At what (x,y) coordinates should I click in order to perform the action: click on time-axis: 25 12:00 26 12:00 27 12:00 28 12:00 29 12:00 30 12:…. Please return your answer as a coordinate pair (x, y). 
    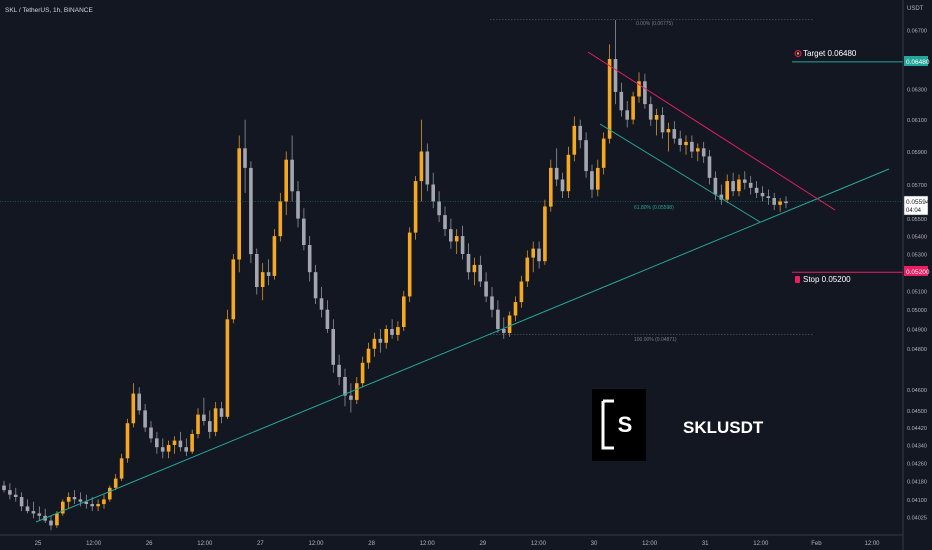
    Looking at the image, I should click on (451, 540).